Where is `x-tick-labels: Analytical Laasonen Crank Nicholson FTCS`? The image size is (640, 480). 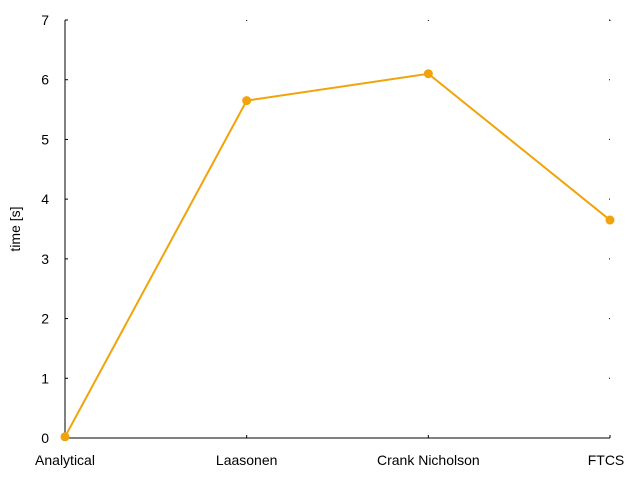
x-tick-labels: Analytical Laasonen Crank Nicholson FTCS is located at coordinates (329, 460).